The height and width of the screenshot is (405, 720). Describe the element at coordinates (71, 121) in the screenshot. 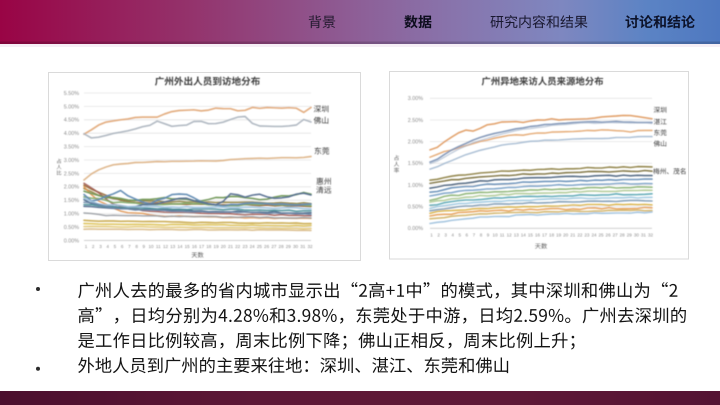

I see `svg-text: 4.50%` at that location.